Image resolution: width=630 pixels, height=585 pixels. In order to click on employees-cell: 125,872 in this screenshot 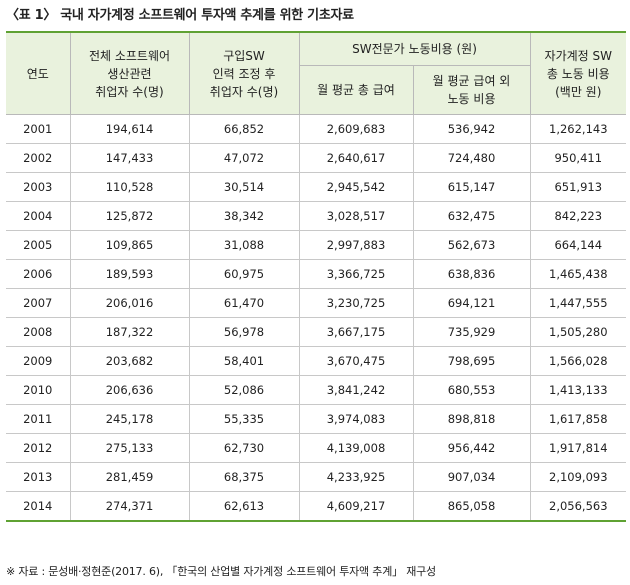, I will do `click(129, 216)`.